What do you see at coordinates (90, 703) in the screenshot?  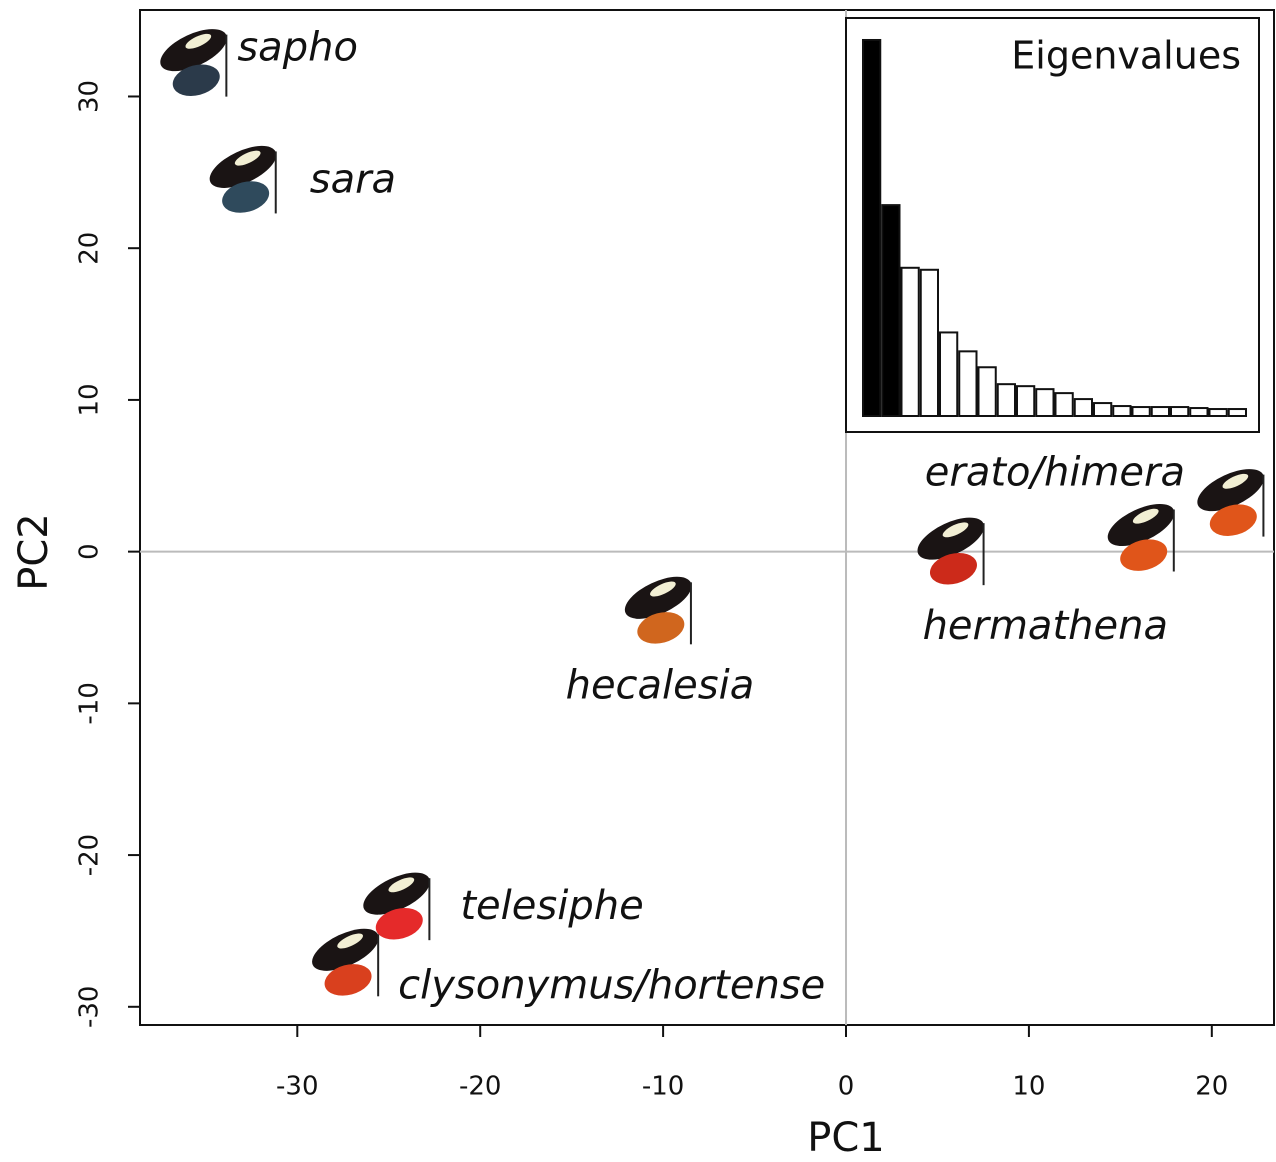 I see `y-tick-label: -10` at bounding box center [90, 703].